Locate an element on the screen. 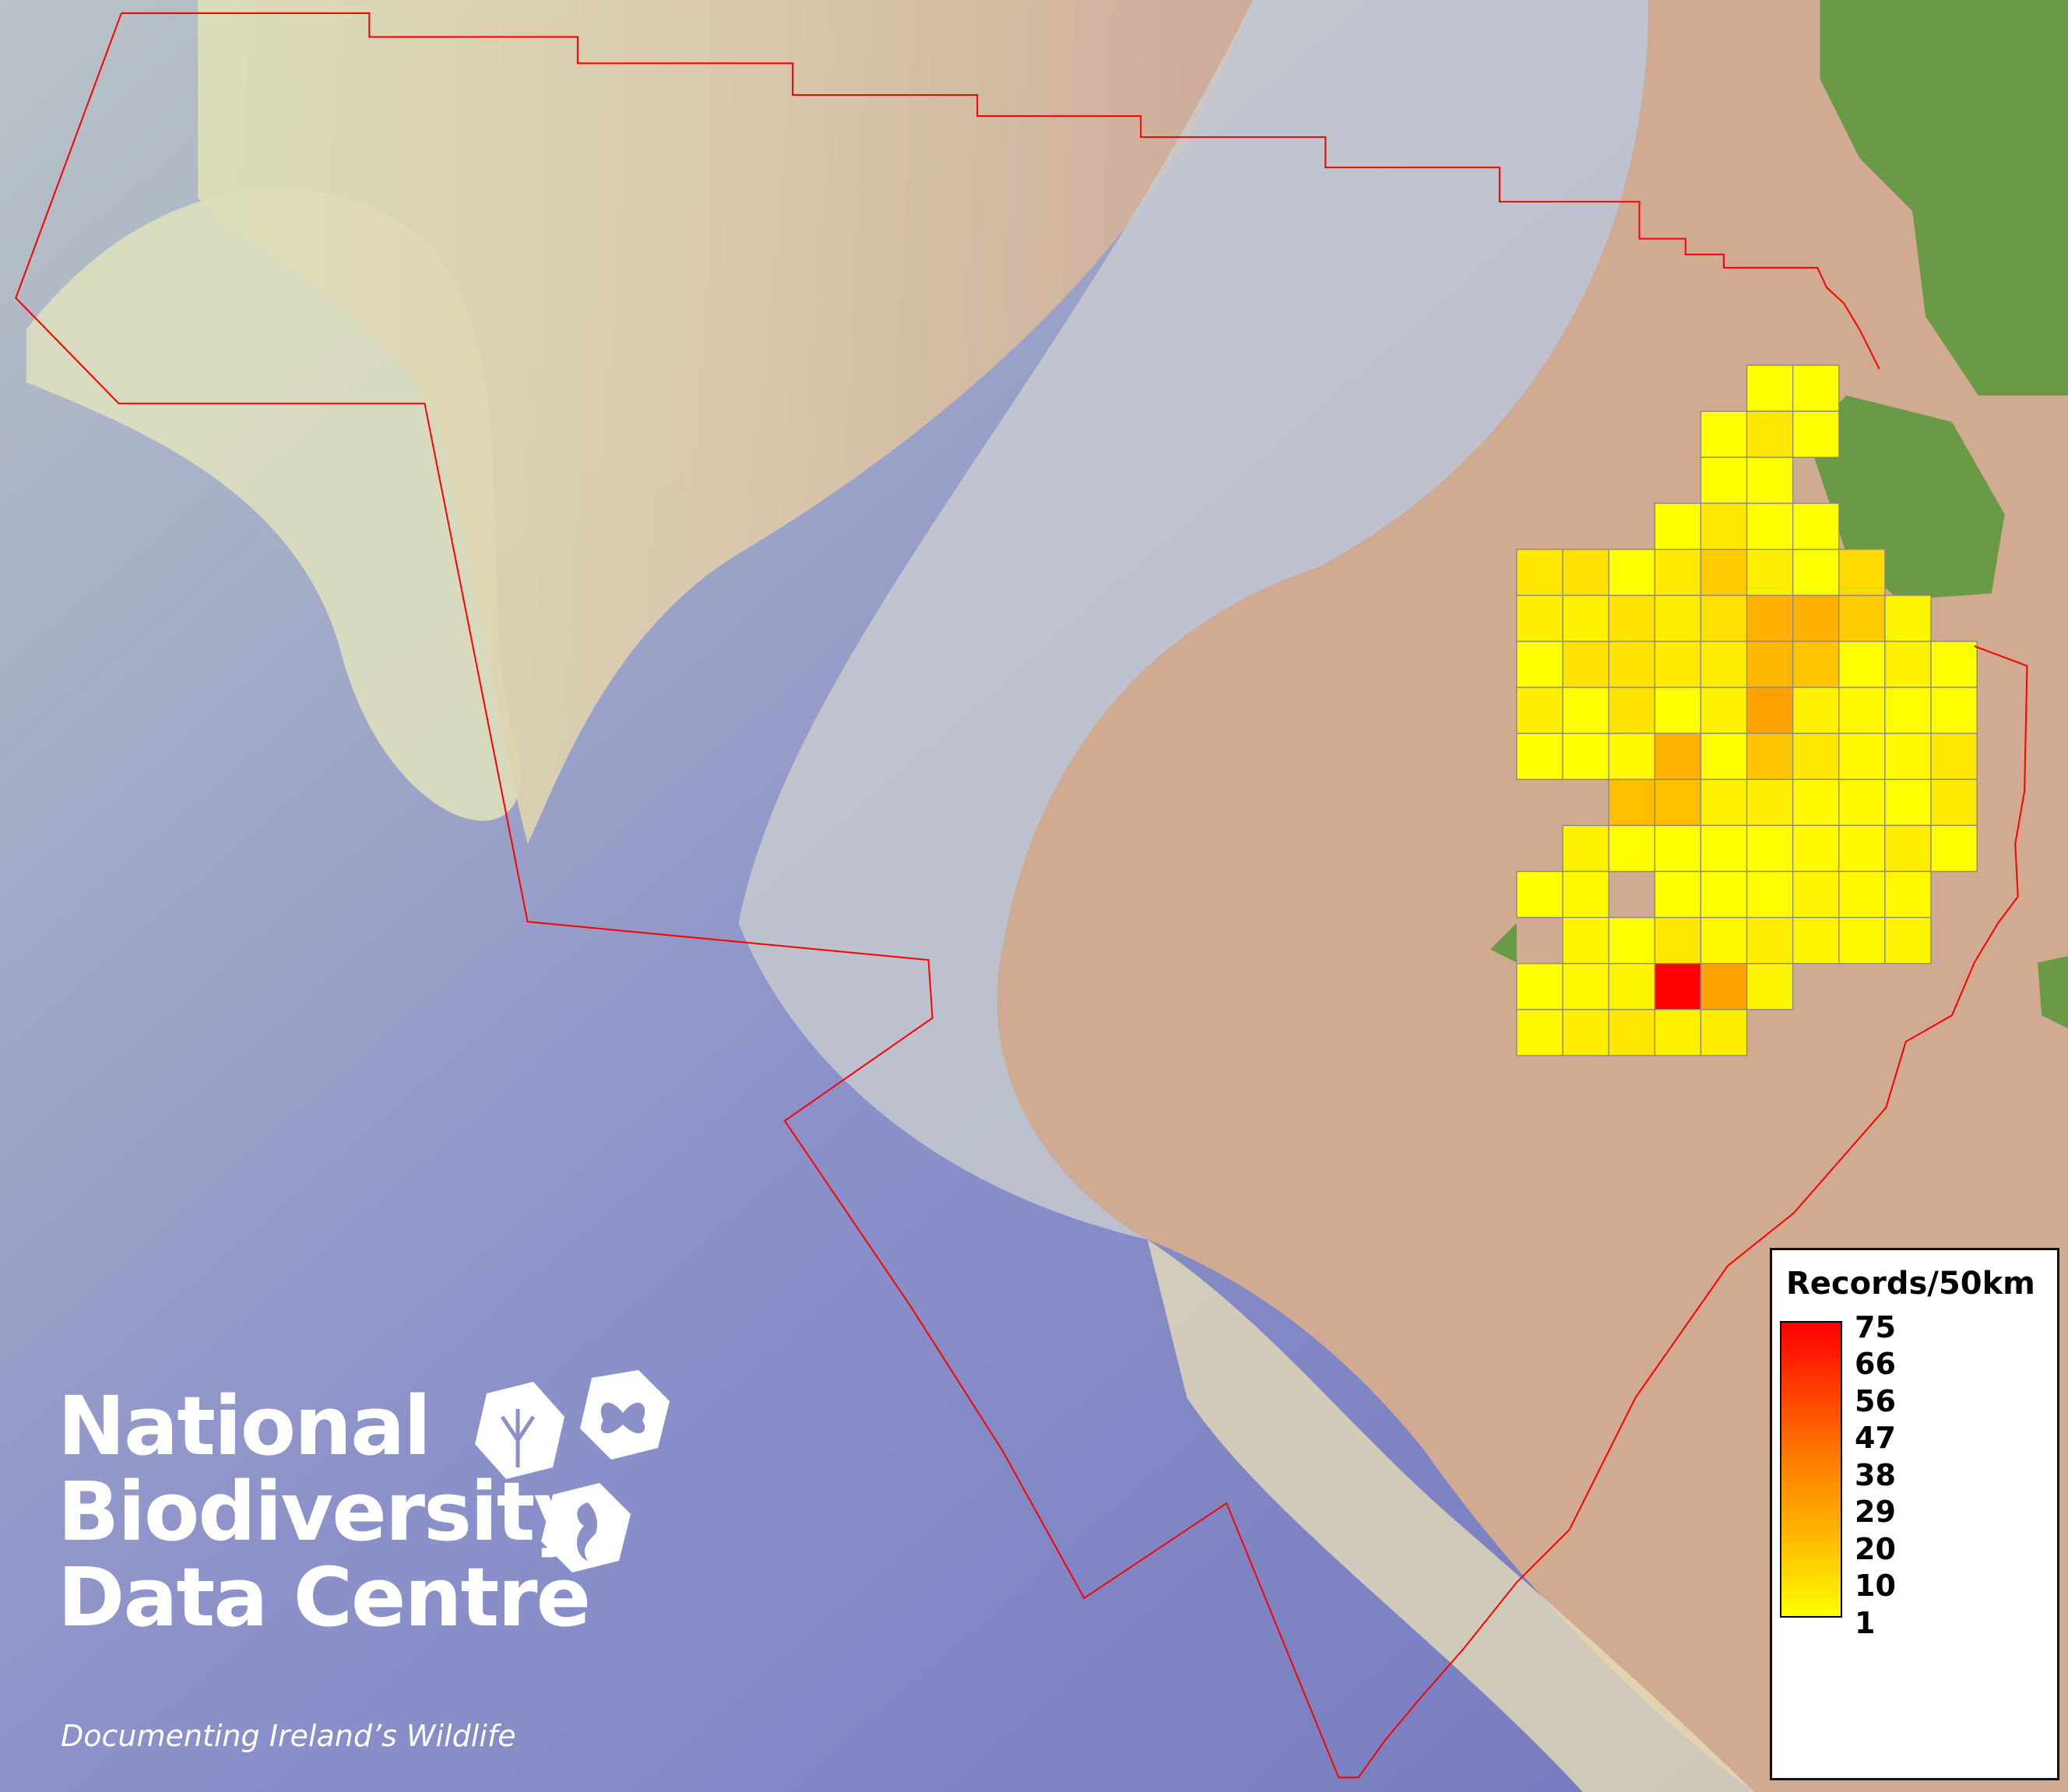 This screenshot has height=1792, width=2068. seahorse-icon is located at coordinates (586, 1531).